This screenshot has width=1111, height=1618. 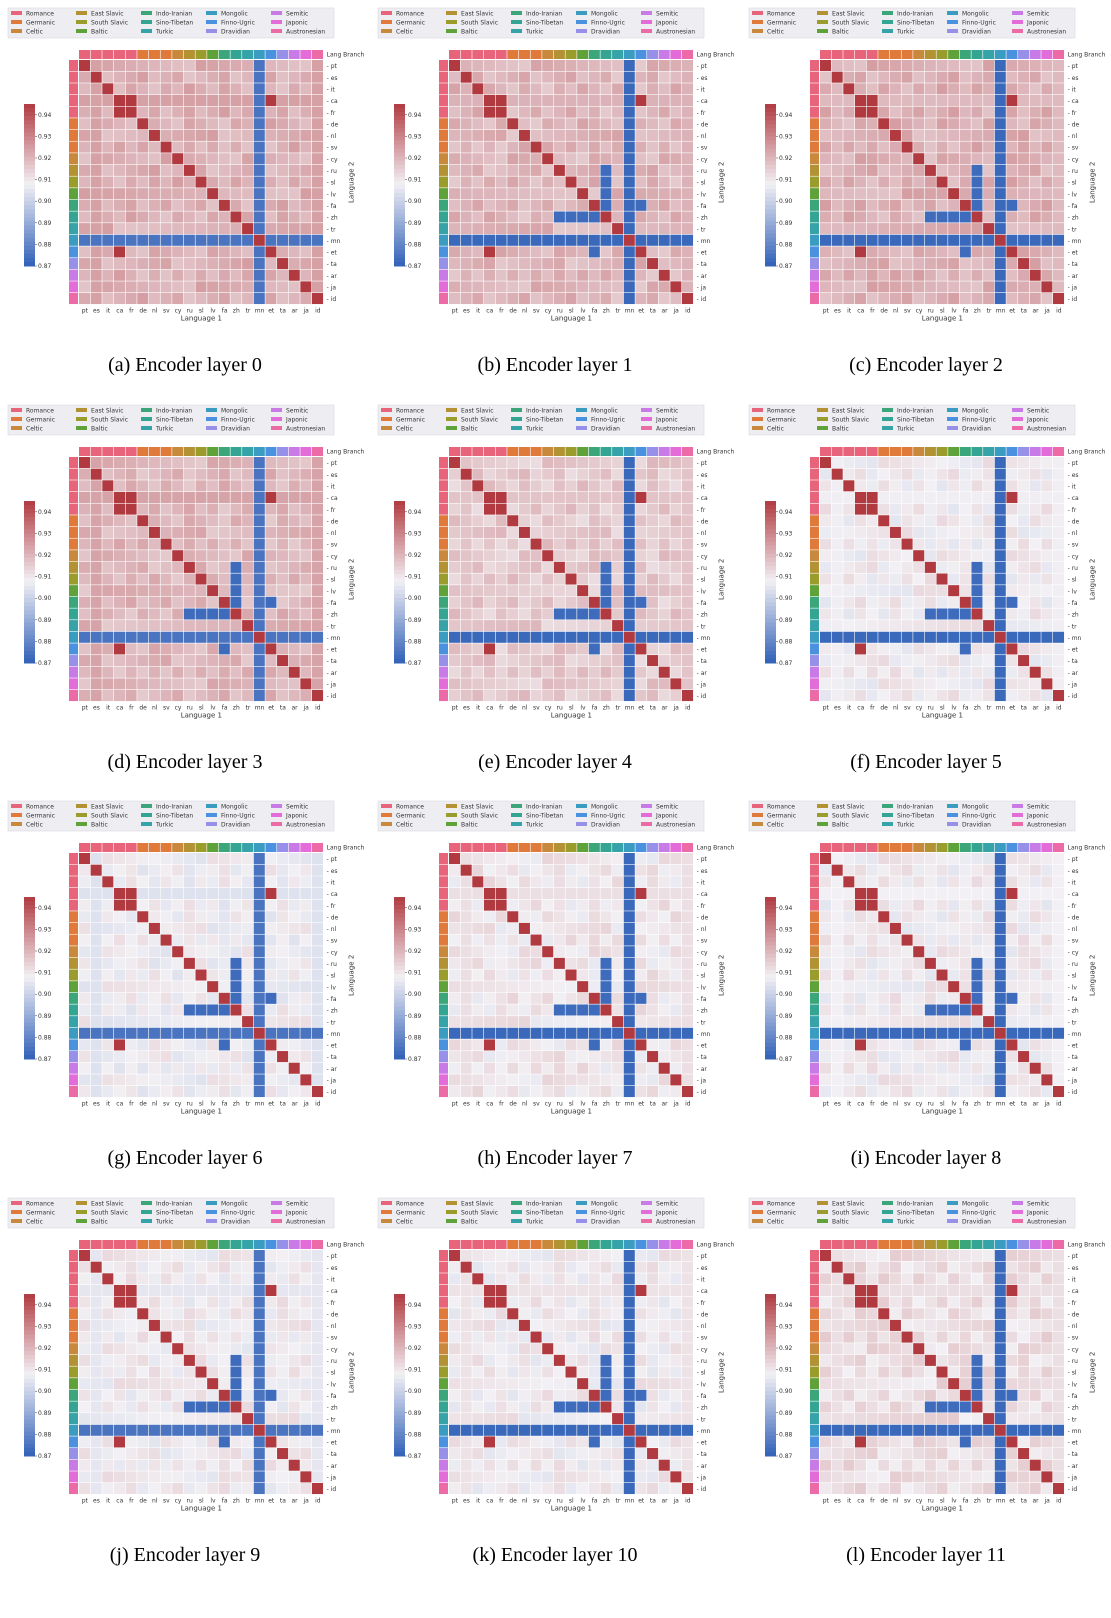 I want to click on x-tick-label: de, so click(x=884, y=311).